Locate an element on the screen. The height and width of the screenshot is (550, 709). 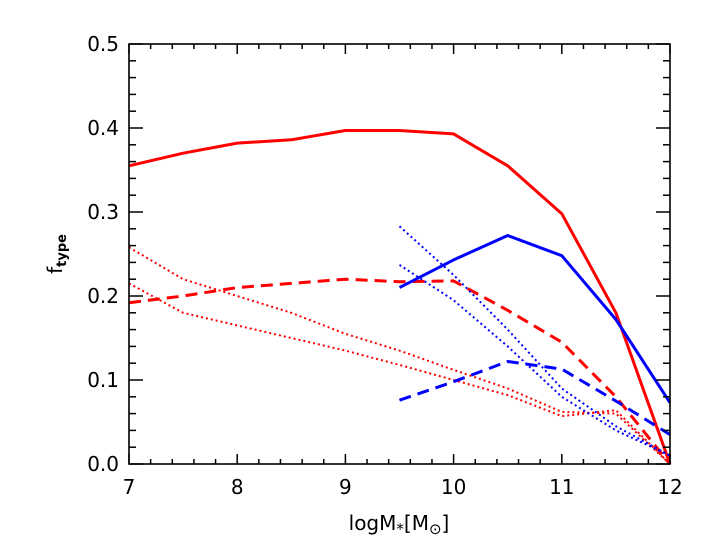
x-tick-label-7: 7 is located at coordinates (129, 487).